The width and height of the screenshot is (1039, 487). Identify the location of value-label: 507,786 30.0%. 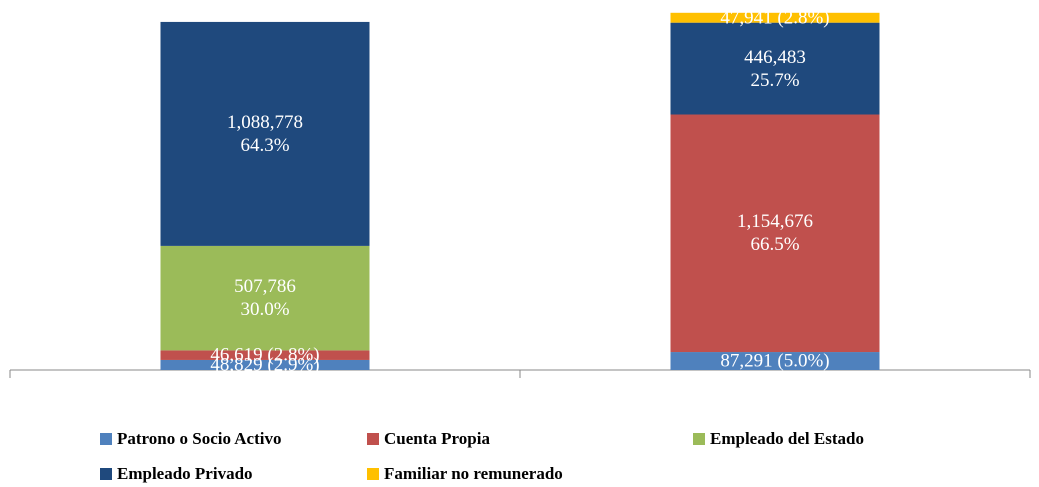
(265, 298).